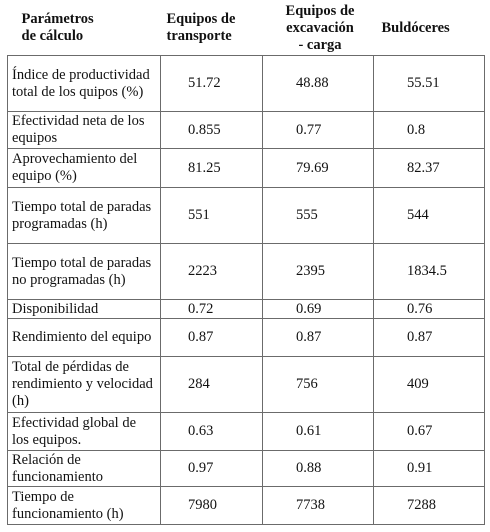 This screenshot has width=490, height=532. Describe the element at coordinates (84, 431) in the screenshot. I see `row-parameter-label: Efectividad global de los equipos.` at that location.